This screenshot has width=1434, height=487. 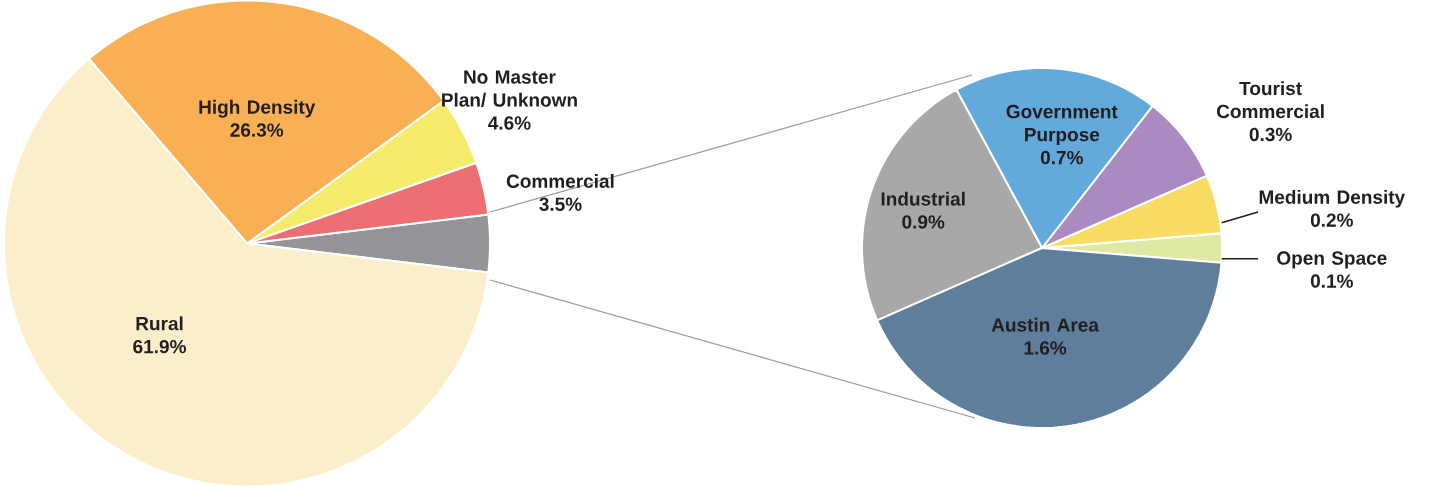 What do you see at coordinates (159, 346) in the screenshot?
I see `data-label: 61.9%` at bounding box center [159, 346].